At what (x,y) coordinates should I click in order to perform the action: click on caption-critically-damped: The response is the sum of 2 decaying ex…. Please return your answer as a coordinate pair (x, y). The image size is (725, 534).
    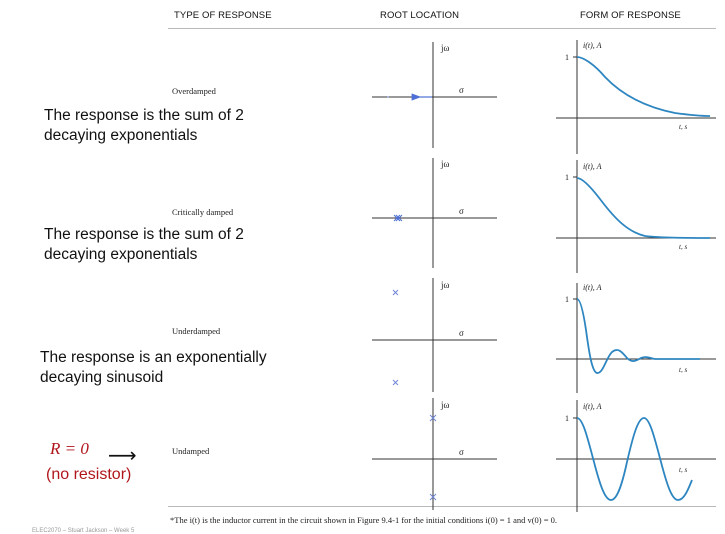
    Looking at the image, I should click on (144, 245).